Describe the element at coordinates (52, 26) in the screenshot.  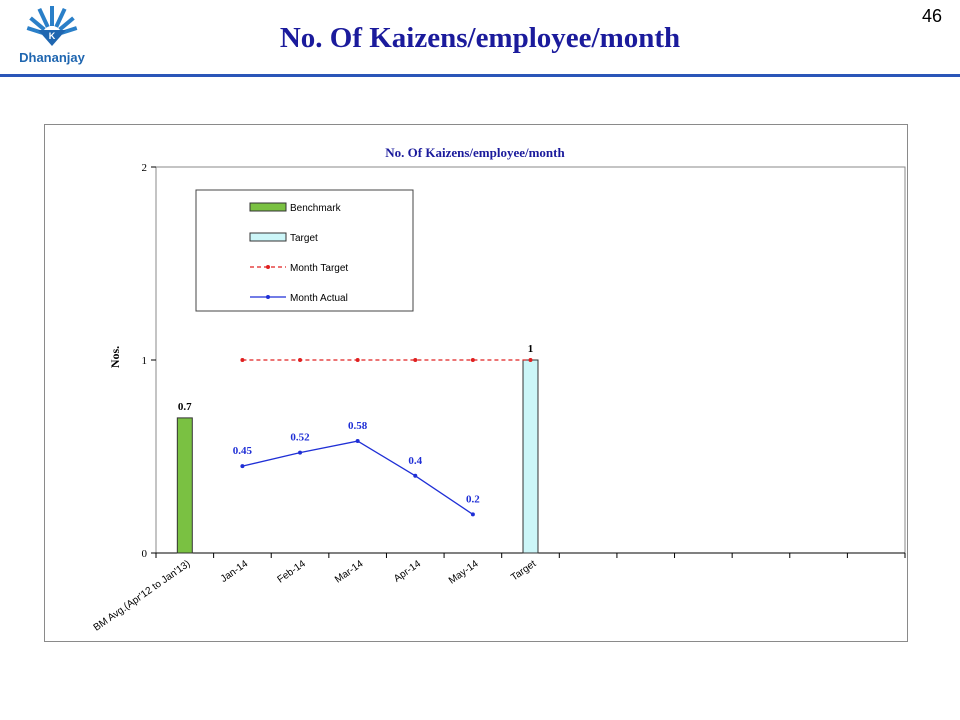
I see `dhananjay-logo: K` at that location.